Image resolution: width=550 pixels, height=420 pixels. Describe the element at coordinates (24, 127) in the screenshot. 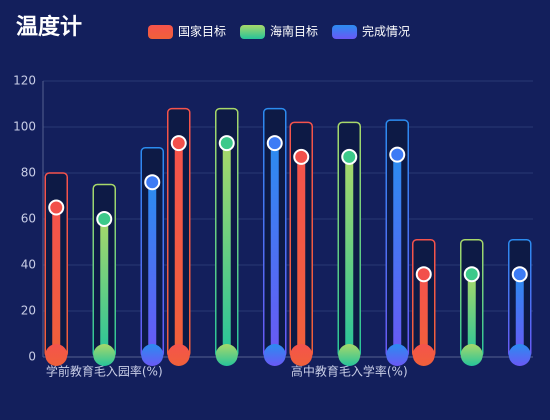

I see `y-tick-label: 100` at that location.